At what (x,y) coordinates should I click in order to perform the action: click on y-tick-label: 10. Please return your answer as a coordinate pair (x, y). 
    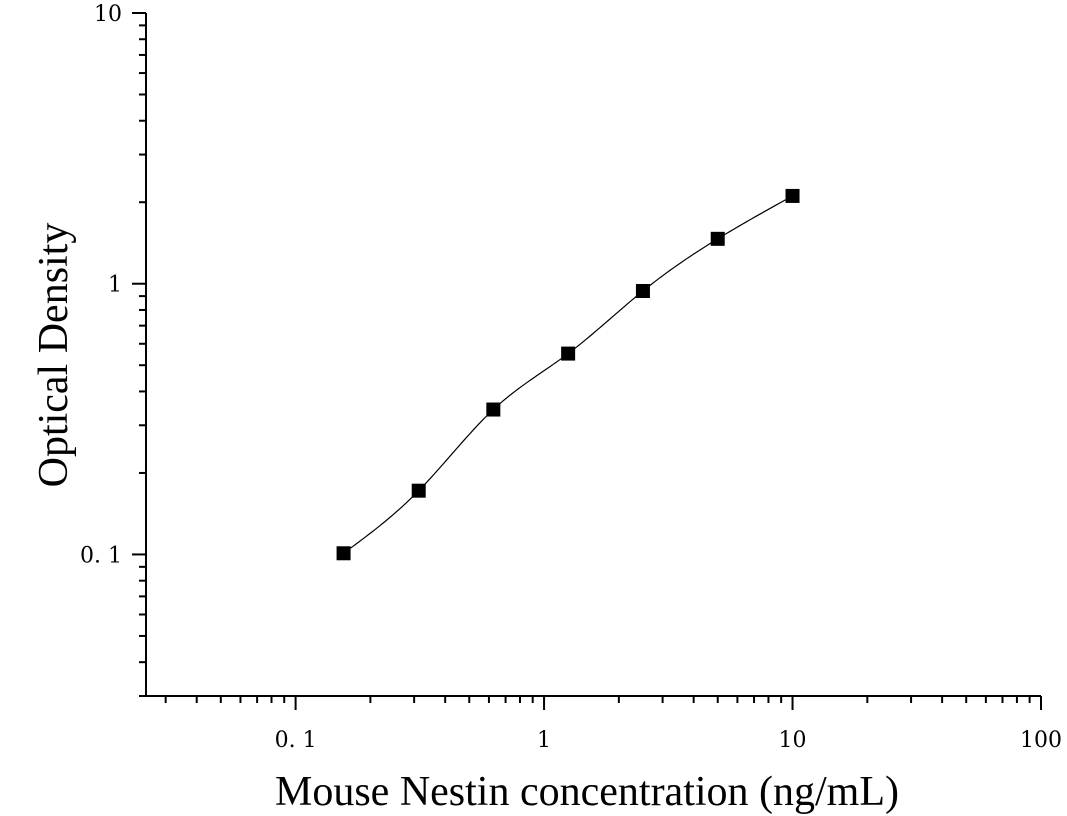
    Looking at the image, I should click on (108, 14).